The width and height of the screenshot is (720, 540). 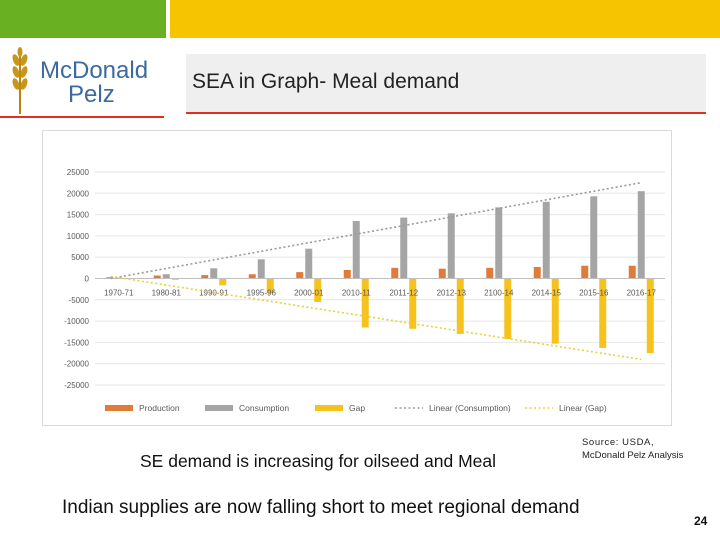 I want to click on y-tick-label: -20000, so click(x=76, y=364).